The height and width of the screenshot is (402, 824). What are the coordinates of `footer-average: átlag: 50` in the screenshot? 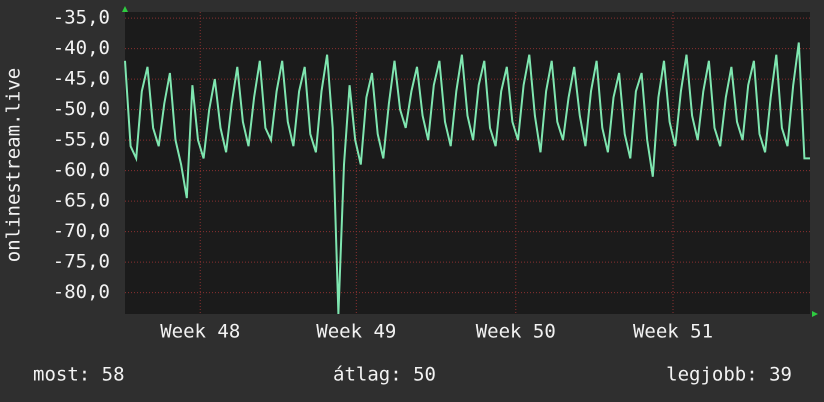 It's located at (384, 375).